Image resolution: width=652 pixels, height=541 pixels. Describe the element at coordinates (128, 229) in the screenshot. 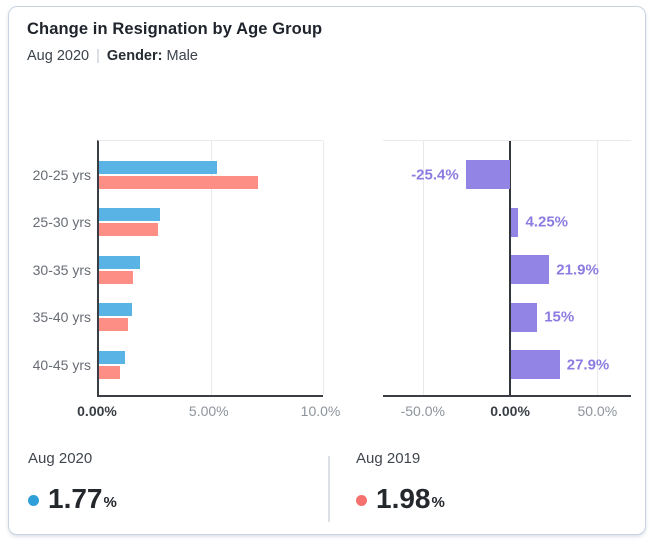

I see `bar-aug-2019-25-30-yrs` at that location.